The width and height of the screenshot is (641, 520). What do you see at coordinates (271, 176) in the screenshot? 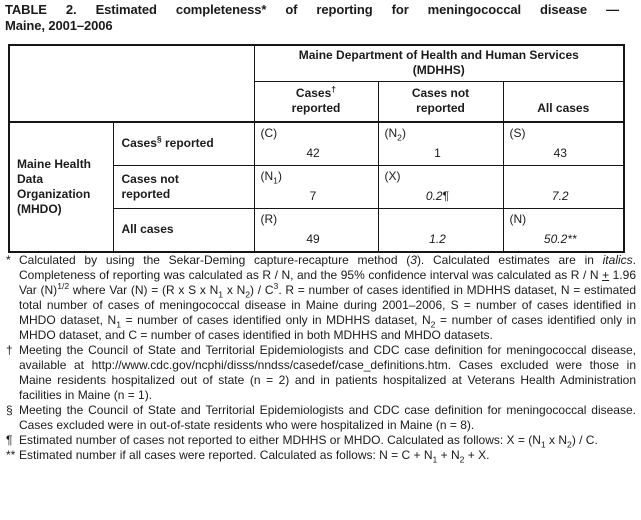
I see `cell-tag: (N1)` at bounding box center [271, 176].